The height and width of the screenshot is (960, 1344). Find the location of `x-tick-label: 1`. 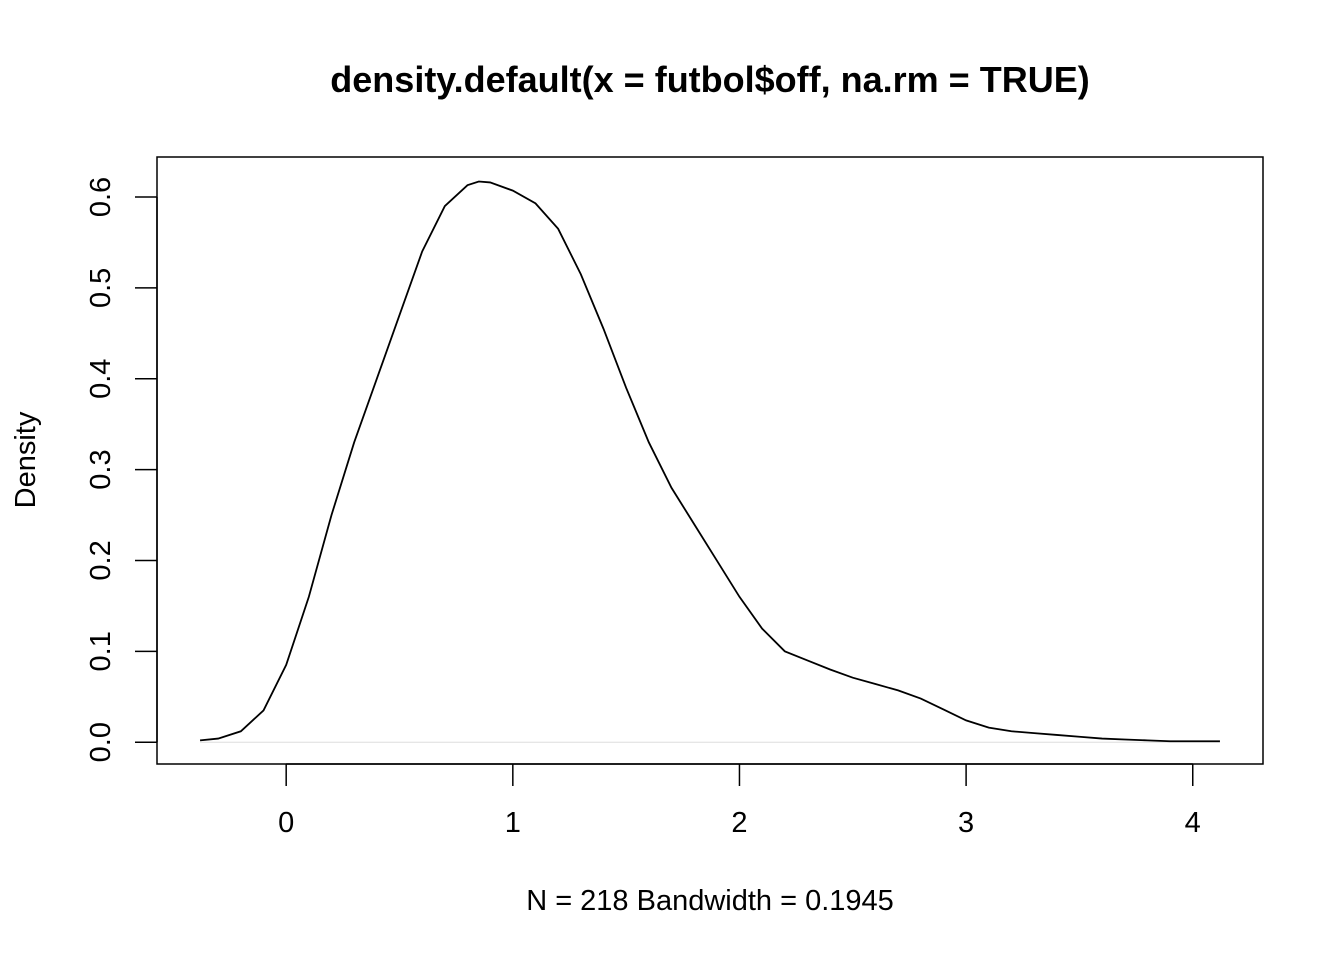

x-tick-label: 1 is located at coordinates (513, 823).